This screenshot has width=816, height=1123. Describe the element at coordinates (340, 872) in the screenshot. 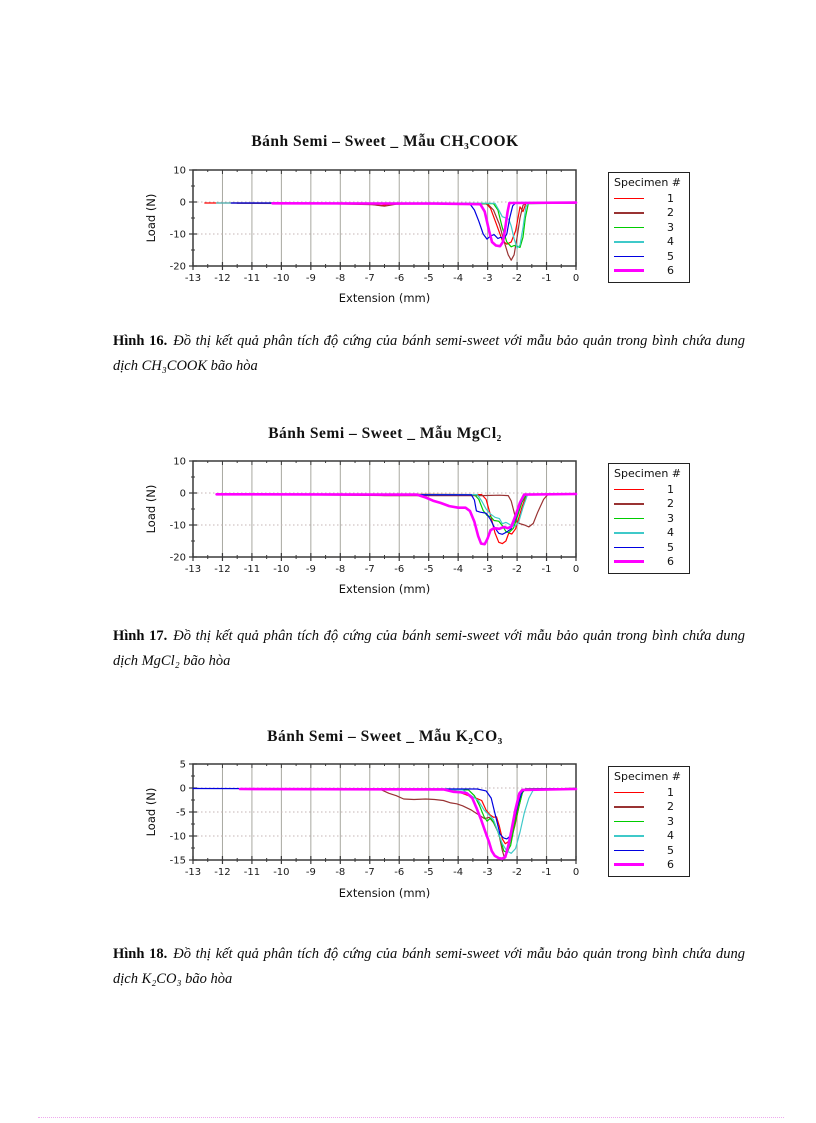

I see `svg-text: -8` at that location.